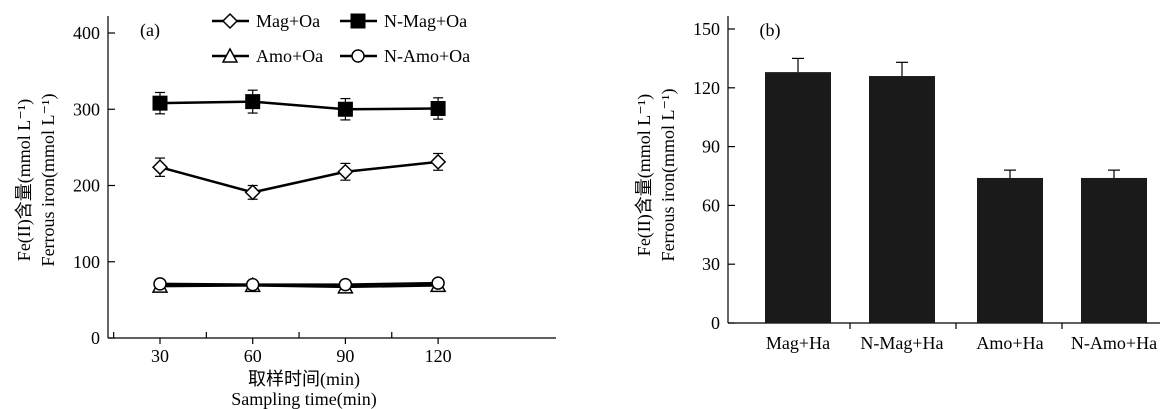 The image size is (1174, 409). What do you see at coordinates (288, 21) in the screenshot?
I see `legend-label: Mag+Oa` at bounding box center [288, 21].